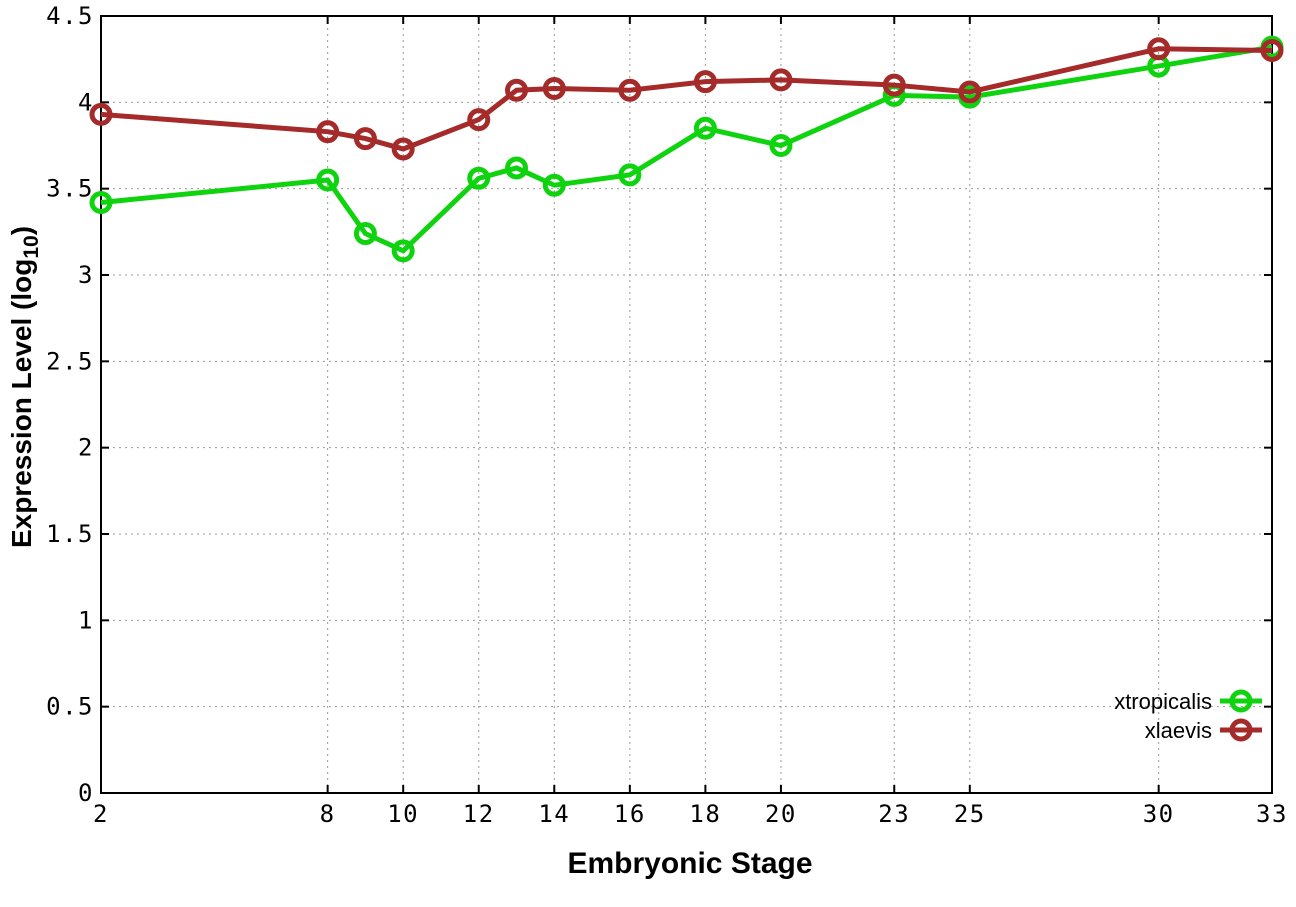 This screenshot has height=907, width=1296. What do you see at coordinates (705, 814) in the screenshot?
I see `x-tick-label: 18` at bounding box center [705, 814].